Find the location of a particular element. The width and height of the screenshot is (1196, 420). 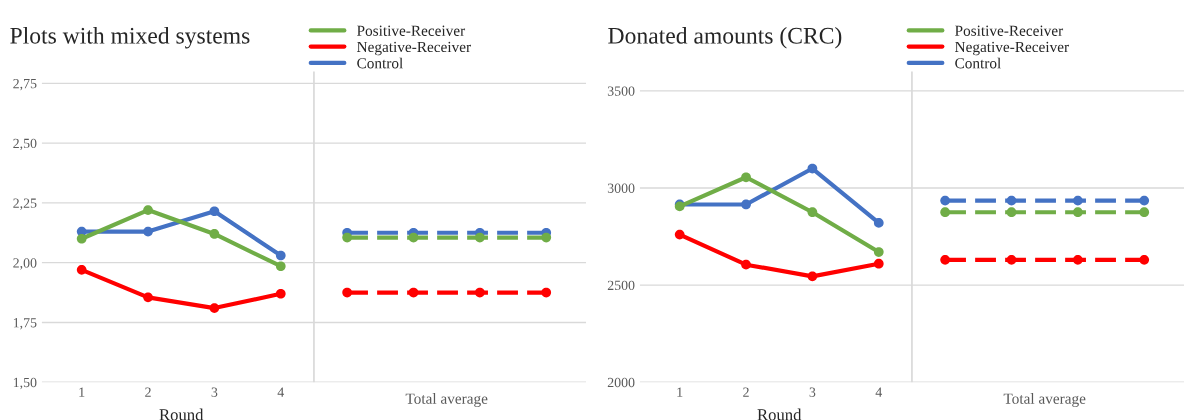

y-tick-label: 2500 is located at coordinates (621, 285).